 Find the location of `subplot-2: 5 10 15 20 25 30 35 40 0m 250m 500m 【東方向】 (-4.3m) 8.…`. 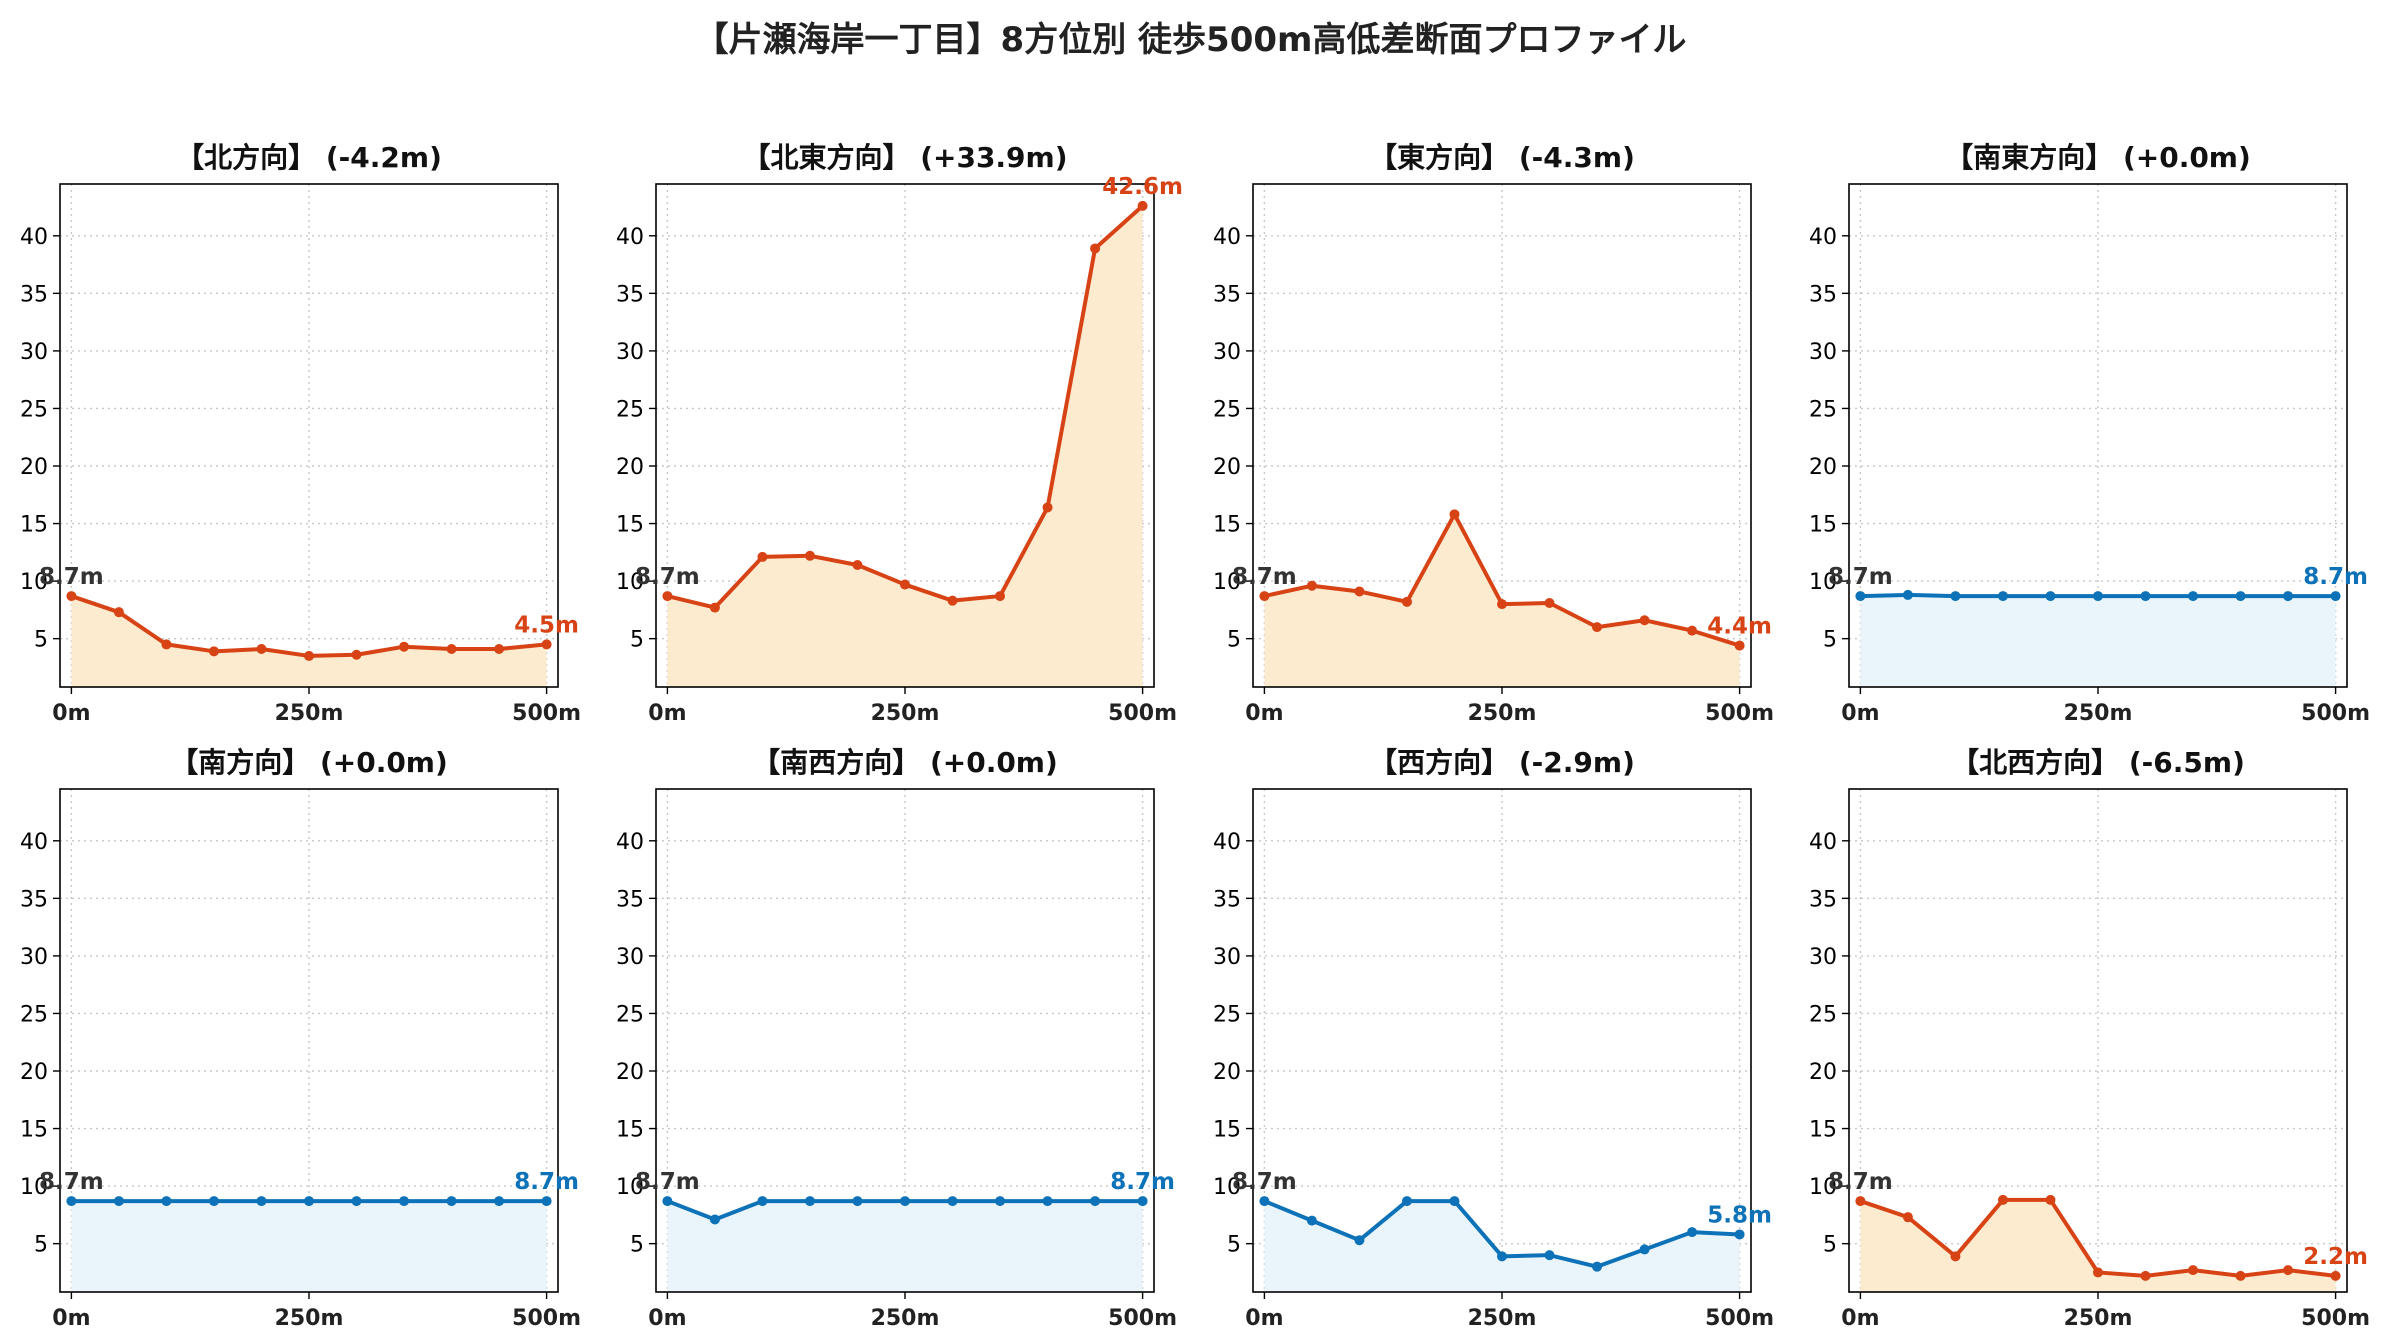

subplot-2: 5 10 15 20 25 30 35 40 0m 250m 500m 【東方向】 (-4.3m) 8.… is located at coordinates (1493, 433).